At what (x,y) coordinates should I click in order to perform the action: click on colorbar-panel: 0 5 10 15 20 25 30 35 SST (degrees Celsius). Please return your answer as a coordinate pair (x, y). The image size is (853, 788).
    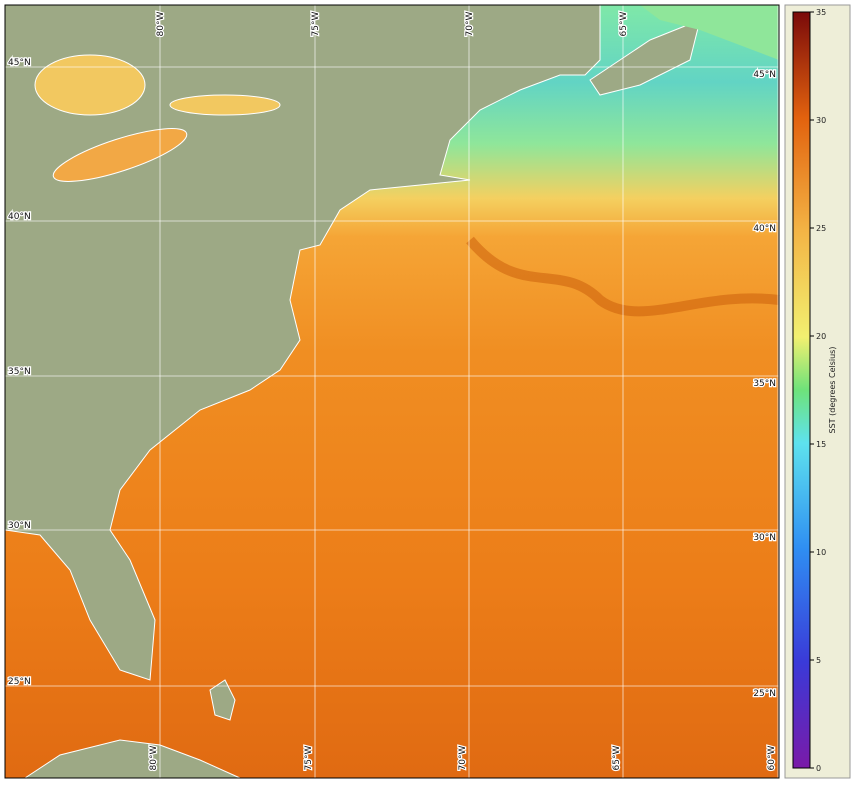
    Looking at the image, I should click on (817, 391).